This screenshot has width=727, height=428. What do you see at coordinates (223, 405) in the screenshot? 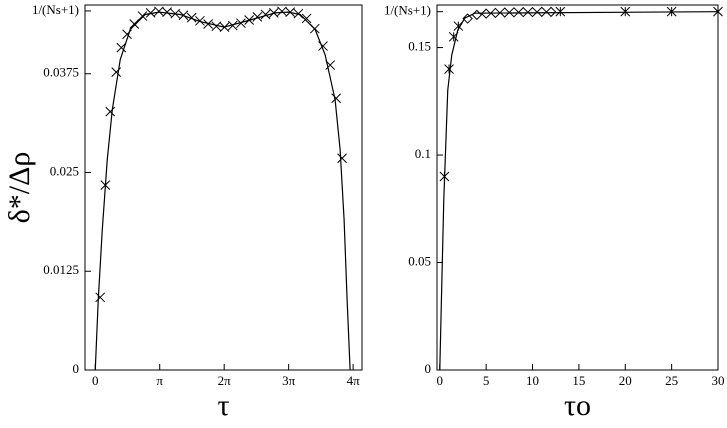
I see `x-axis-label: τ` at bounding box center [223, 405].